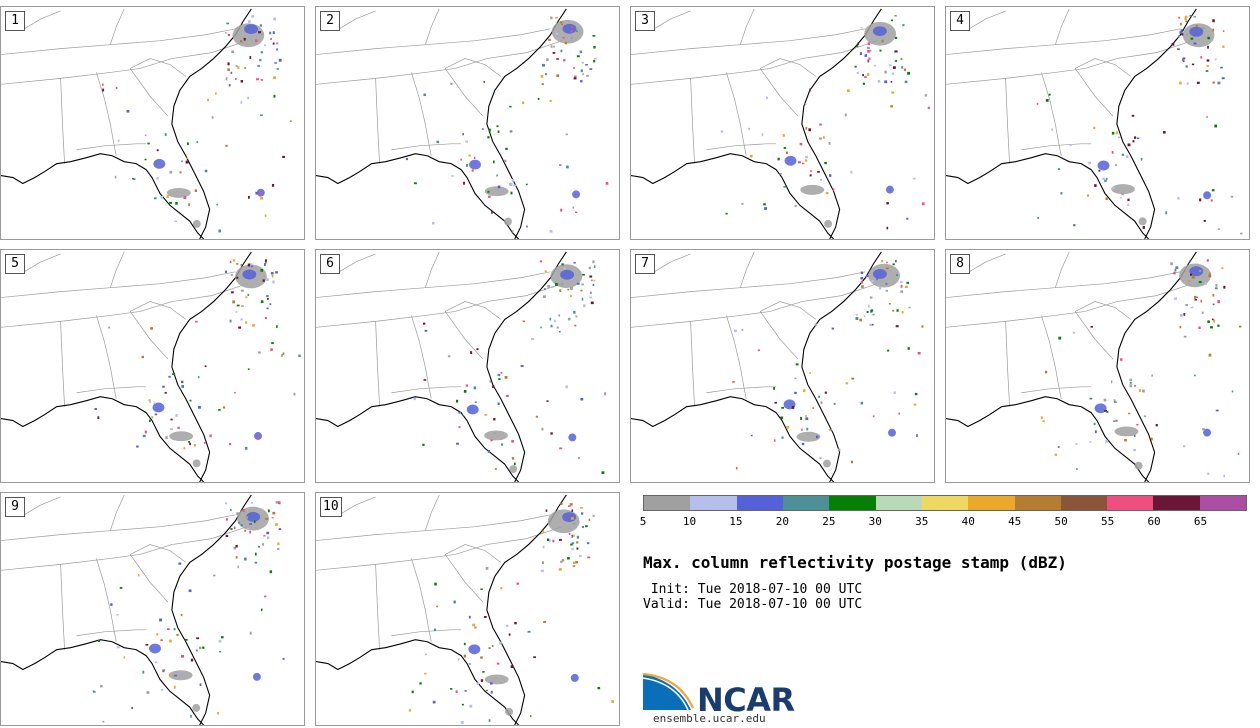  I want to click on colorbar-tick-label: 25, so click(829, 521).